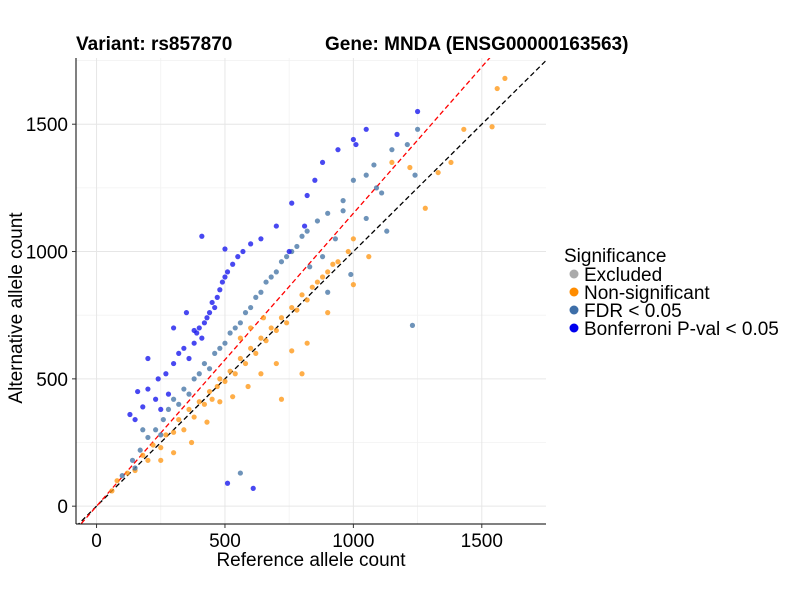 Image resolution: width=800 pixels, height=600 pixels. What do you see at coordinates (311, 560) in the screenshot?
I see `x-axis-title: Reference allele count` at bounding box center [311, 560].